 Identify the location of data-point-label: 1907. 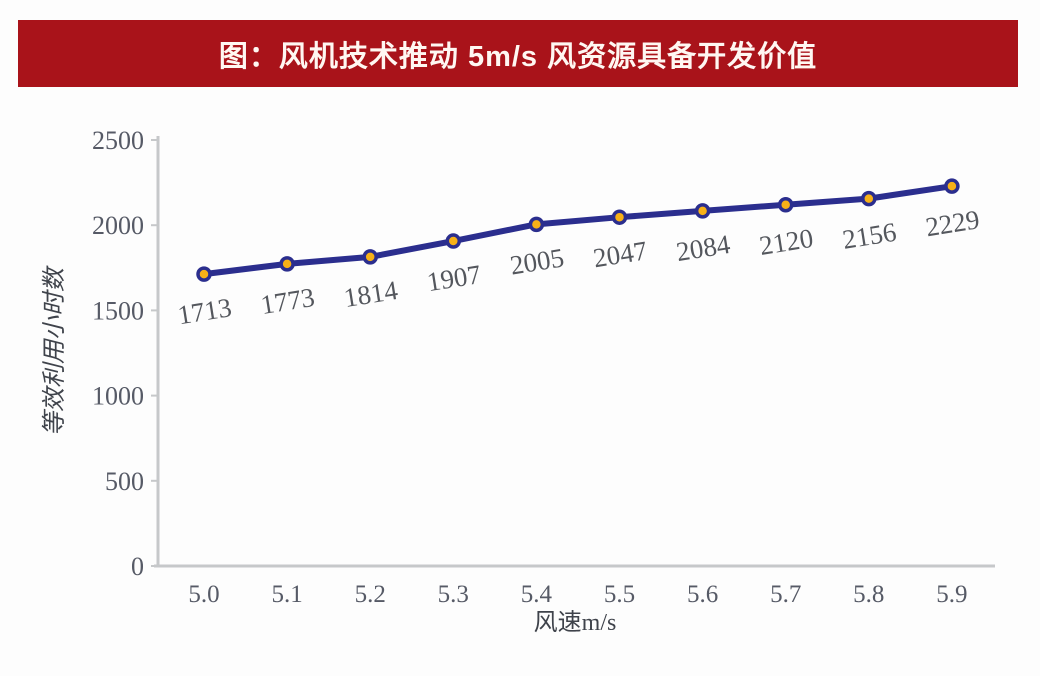
(454, 278).